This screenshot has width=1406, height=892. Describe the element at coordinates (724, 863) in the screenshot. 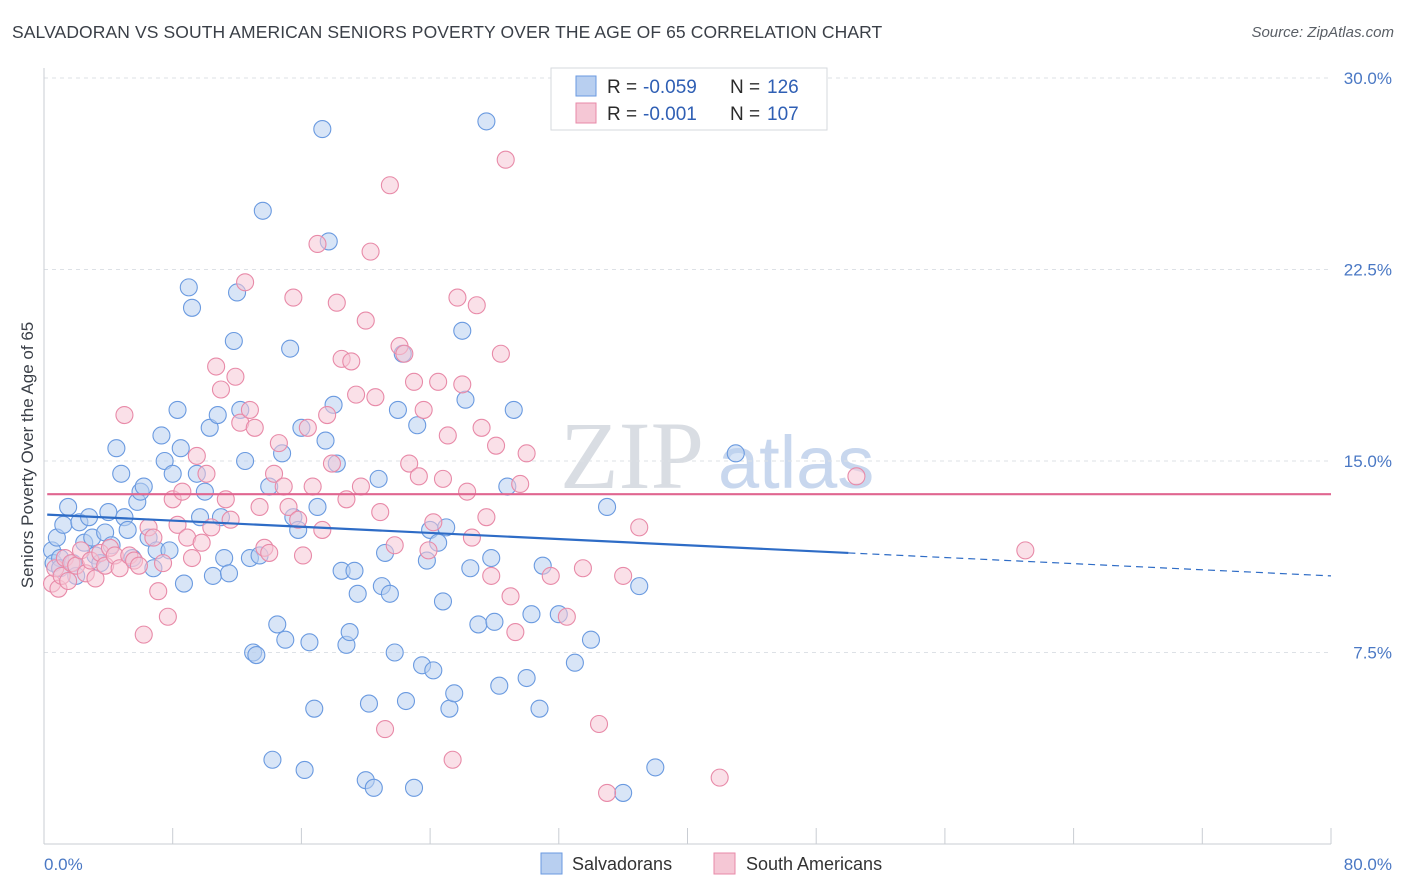

I see `bottom-legend-swatch-south-americans` at that location.